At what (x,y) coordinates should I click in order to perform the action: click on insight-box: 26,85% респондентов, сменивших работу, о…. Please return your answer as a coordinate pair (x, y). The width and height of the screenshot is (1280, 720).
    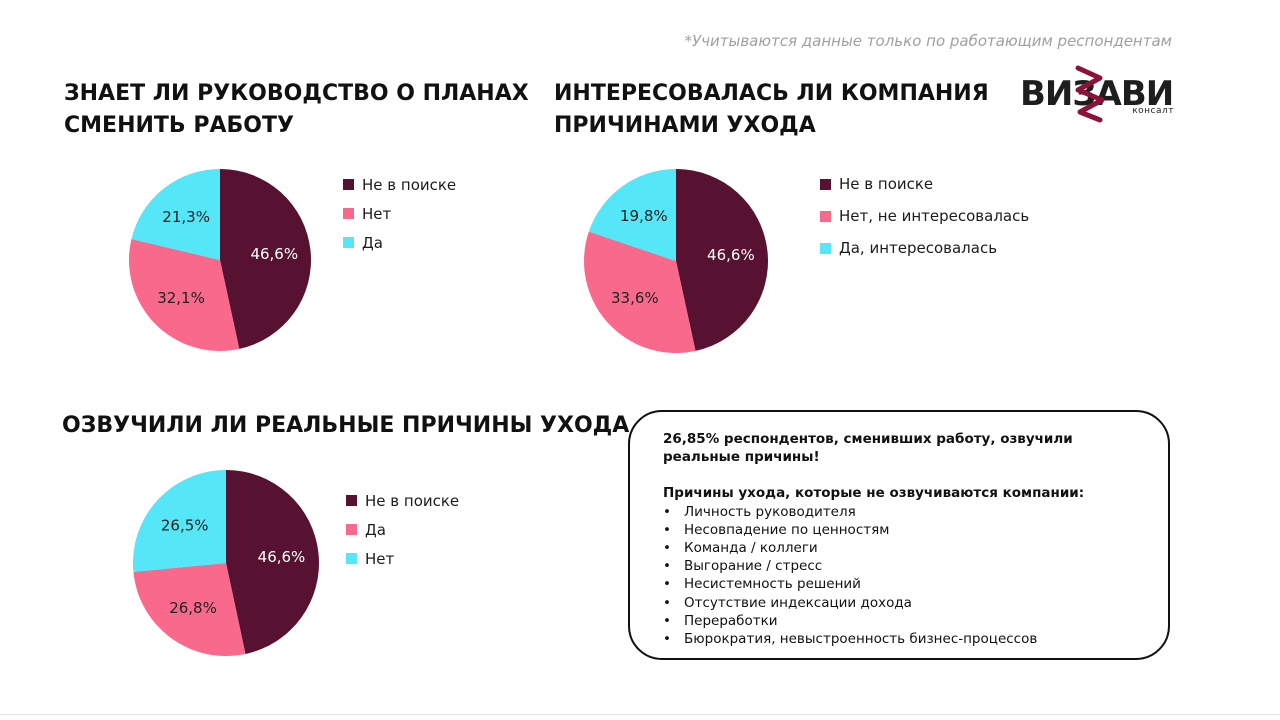
    Looking at the image, I should click on (899, 535).